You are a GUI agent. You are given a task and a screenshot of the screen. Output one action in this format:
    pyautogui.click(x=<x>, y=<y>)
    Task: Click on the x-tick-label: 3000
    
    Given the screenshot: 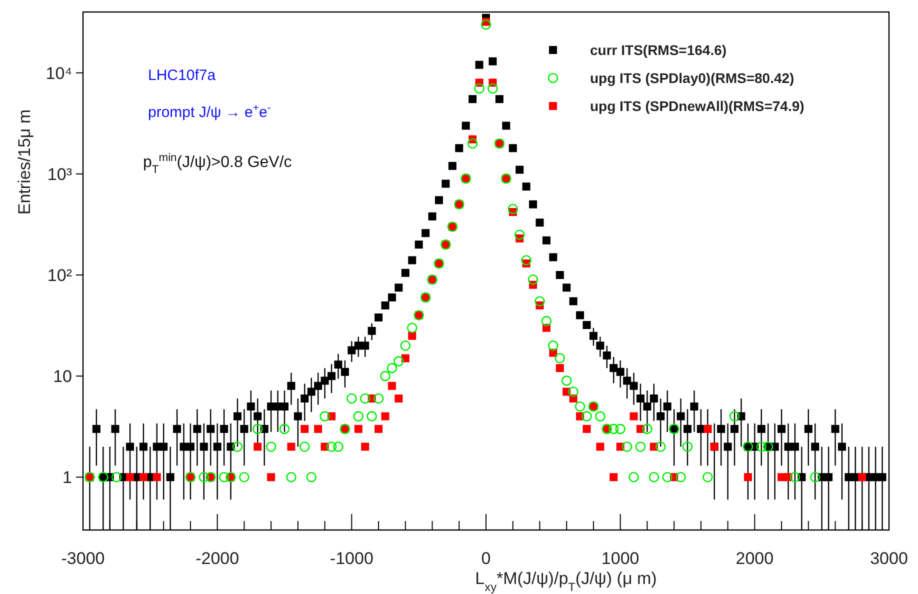 What is the action you would take?
    pyautogui.click(x=889, y=558)
    